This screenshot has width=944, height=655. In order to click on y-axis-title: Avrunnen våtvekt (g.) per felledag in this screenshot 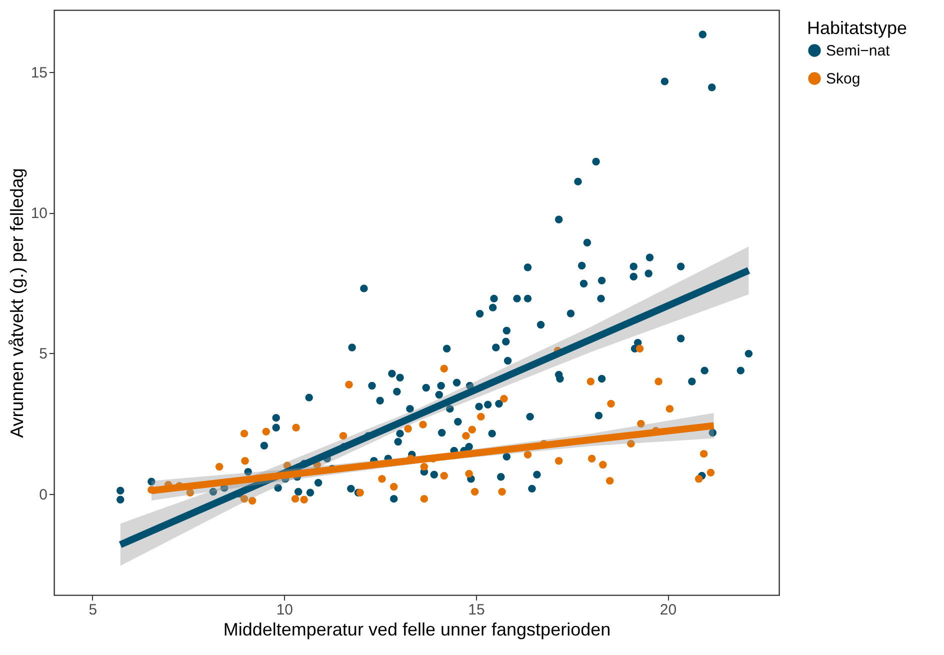, I will do `click(16, 303)`.